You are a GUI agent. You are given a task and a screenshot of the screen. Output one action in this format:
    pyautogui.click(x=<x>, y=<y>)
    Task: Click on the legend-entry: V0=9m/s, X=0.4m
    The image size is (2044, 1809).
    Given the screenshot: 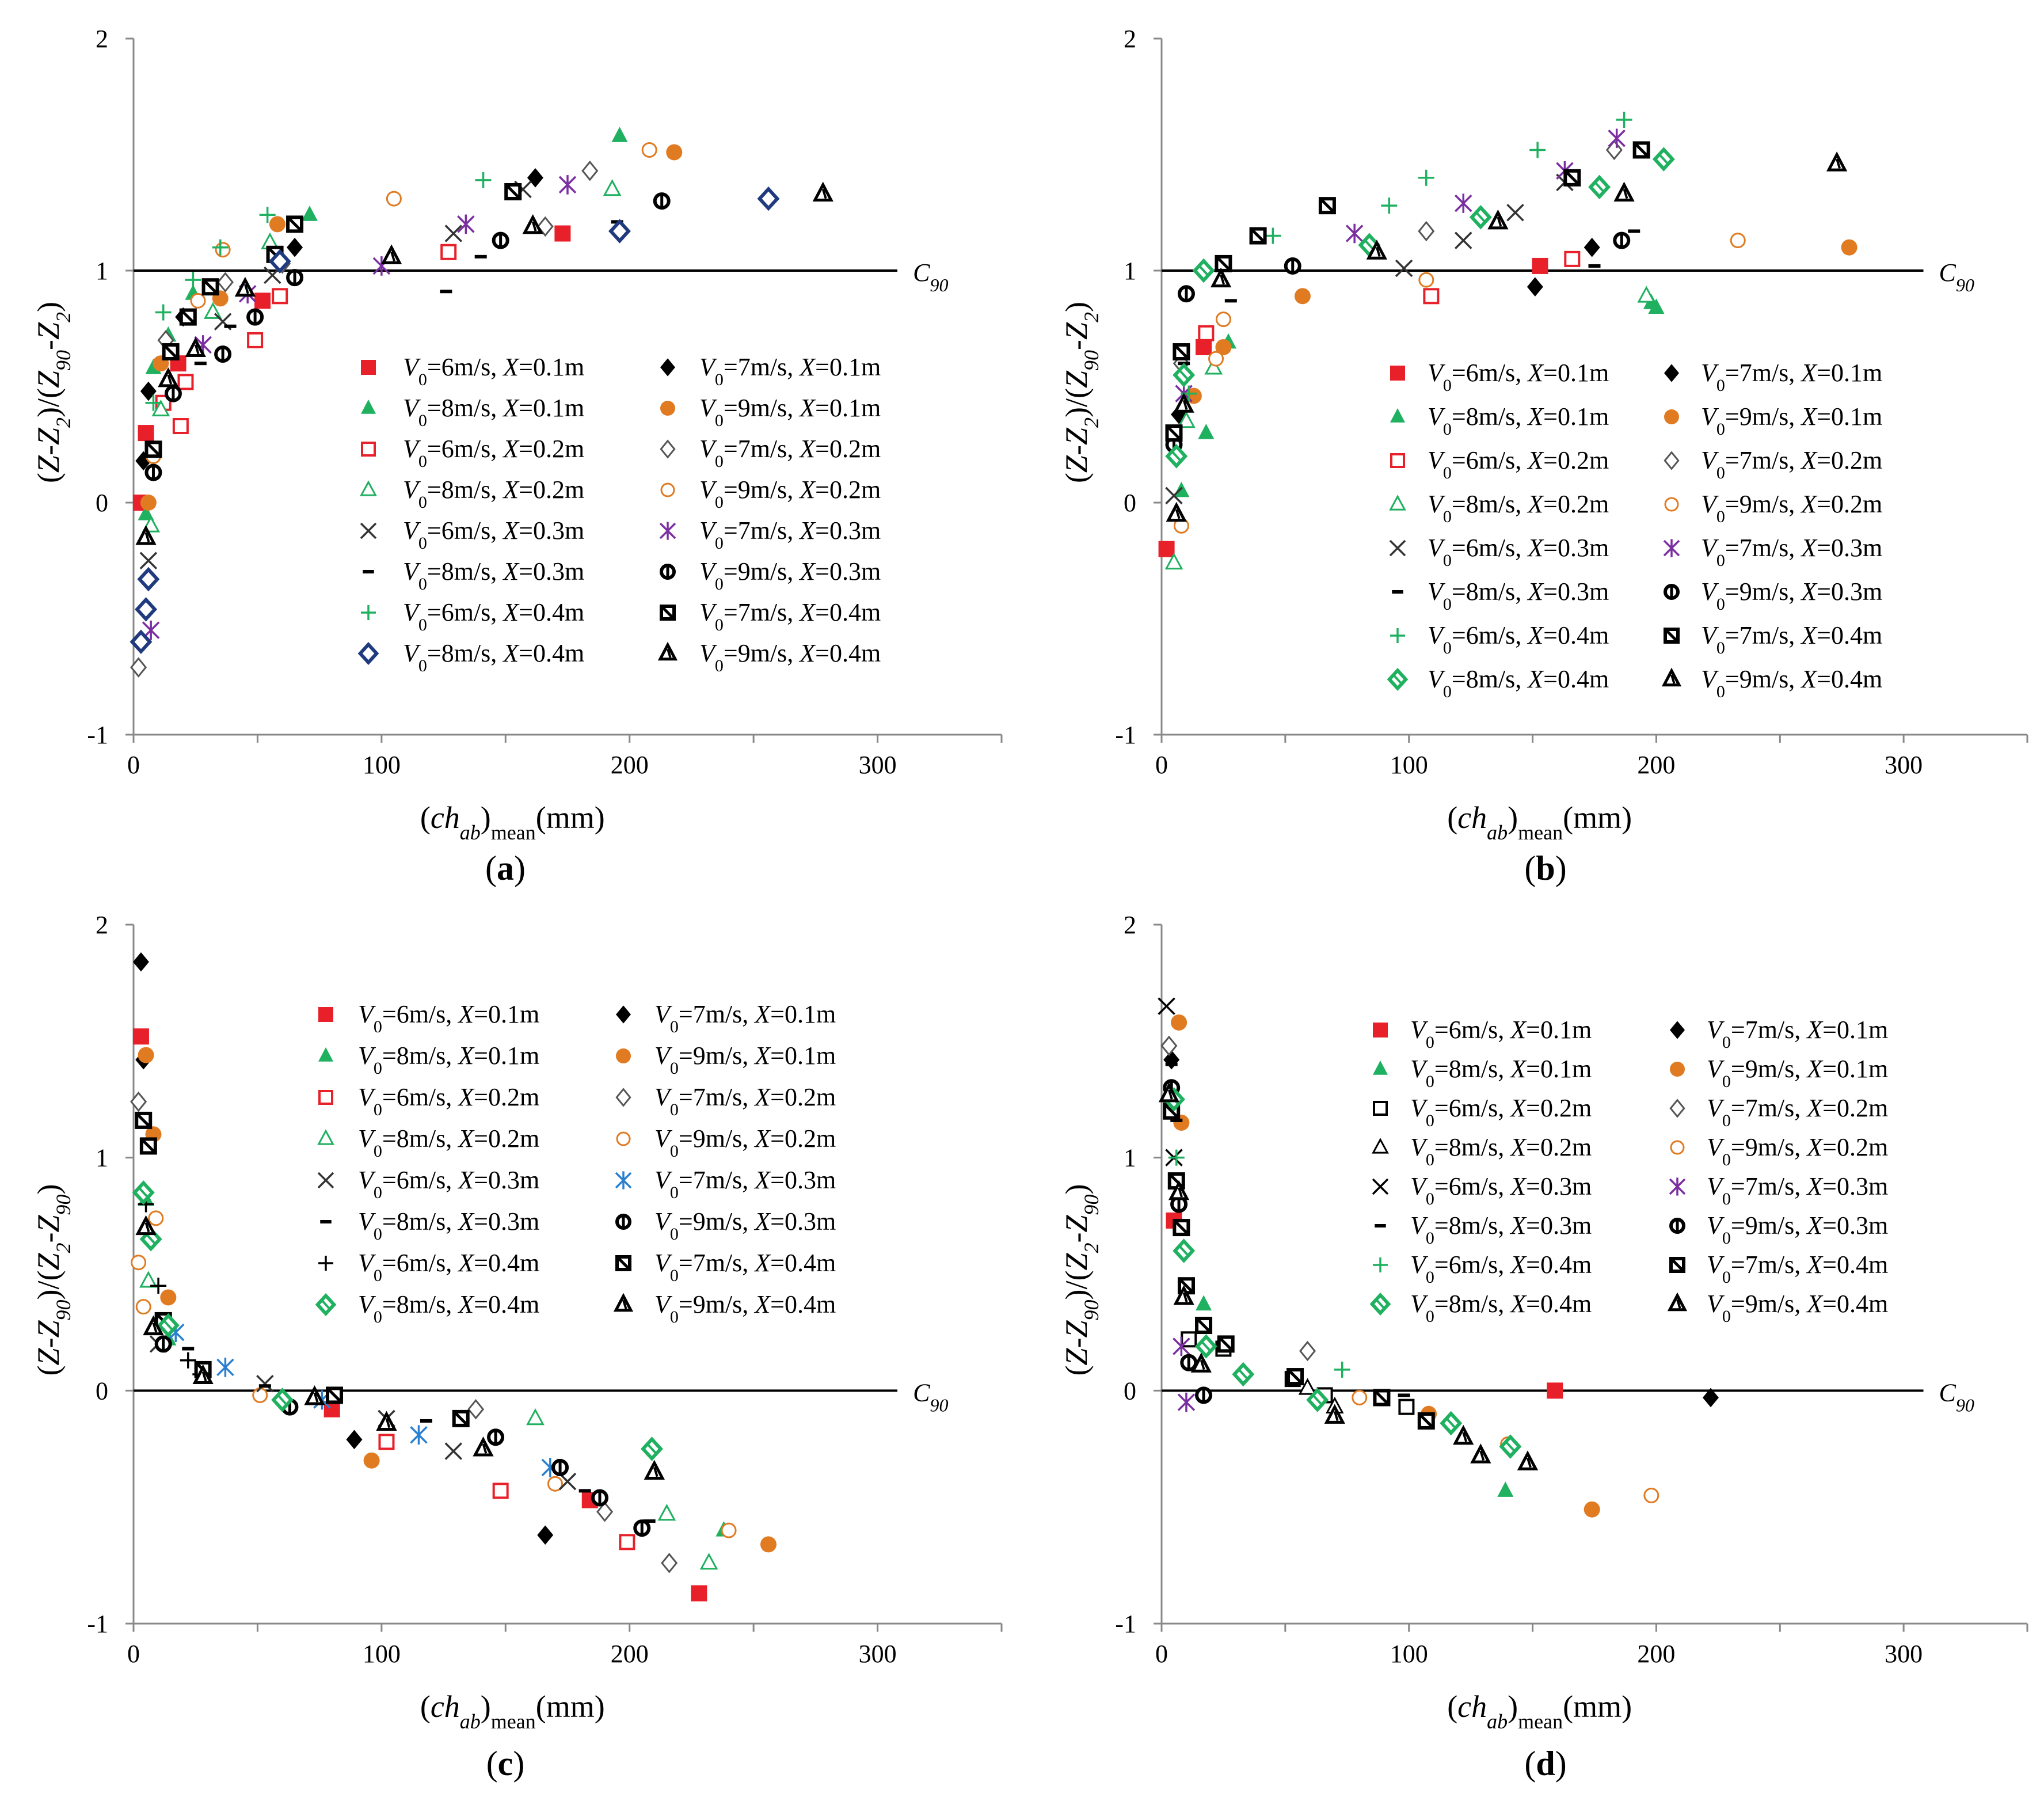 What is the action you would take?
    pyautogui.click(x=790, y=657)
    